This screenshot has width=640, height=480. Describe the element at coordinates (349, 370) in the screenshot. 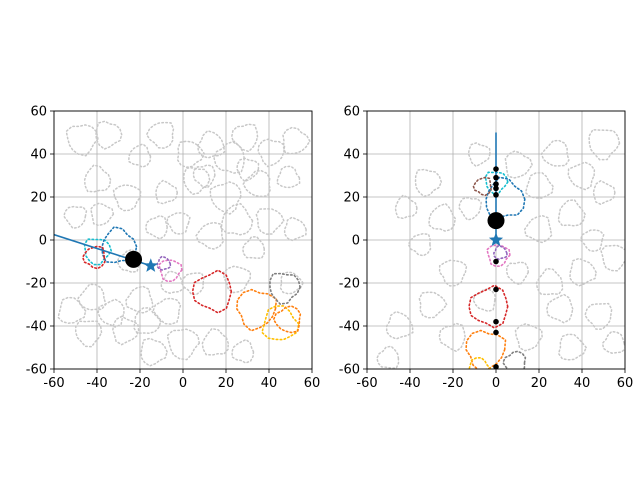

I see `y-tick-label: -60` at that location.